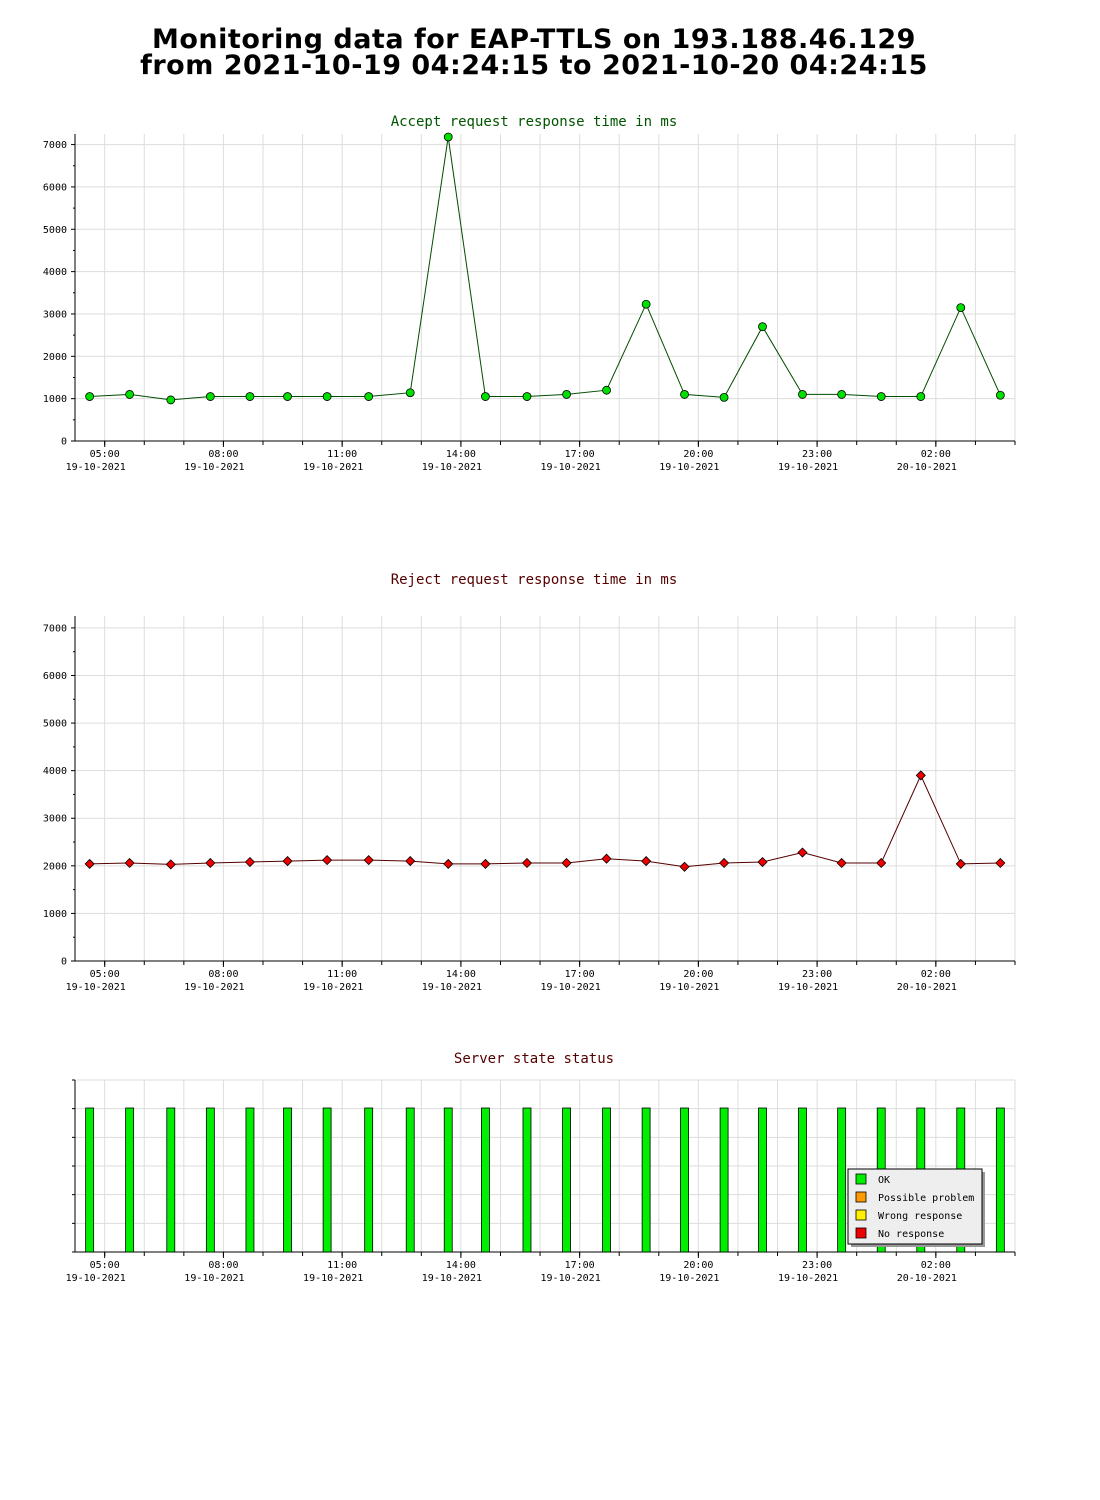  What do you see at coordinates (936, 1265) in the screenshot?
I see `status-xtick-time: 02:00` at bounding box center [936, 1265].